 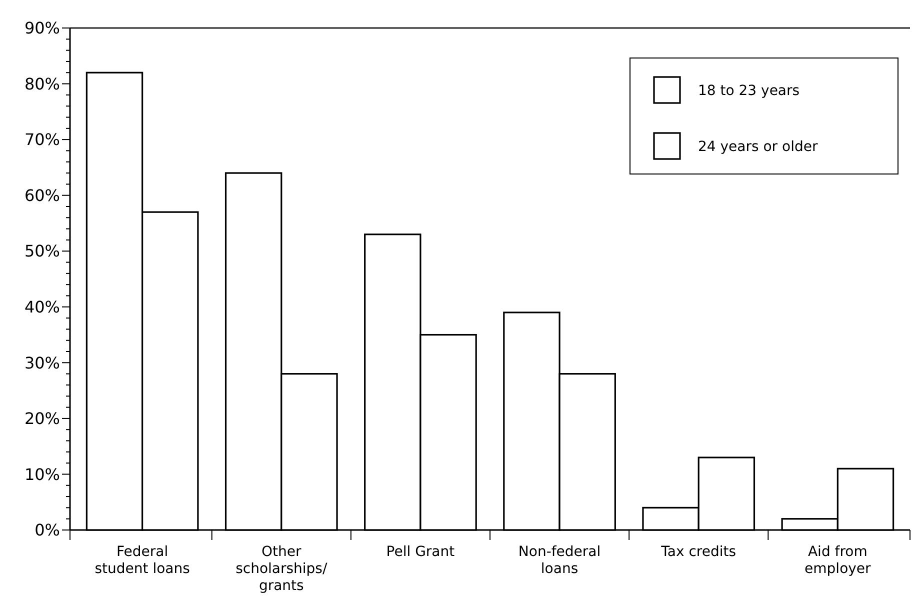 I want to click on x-tick-label: Tax credits, so click(x=698, y=552).